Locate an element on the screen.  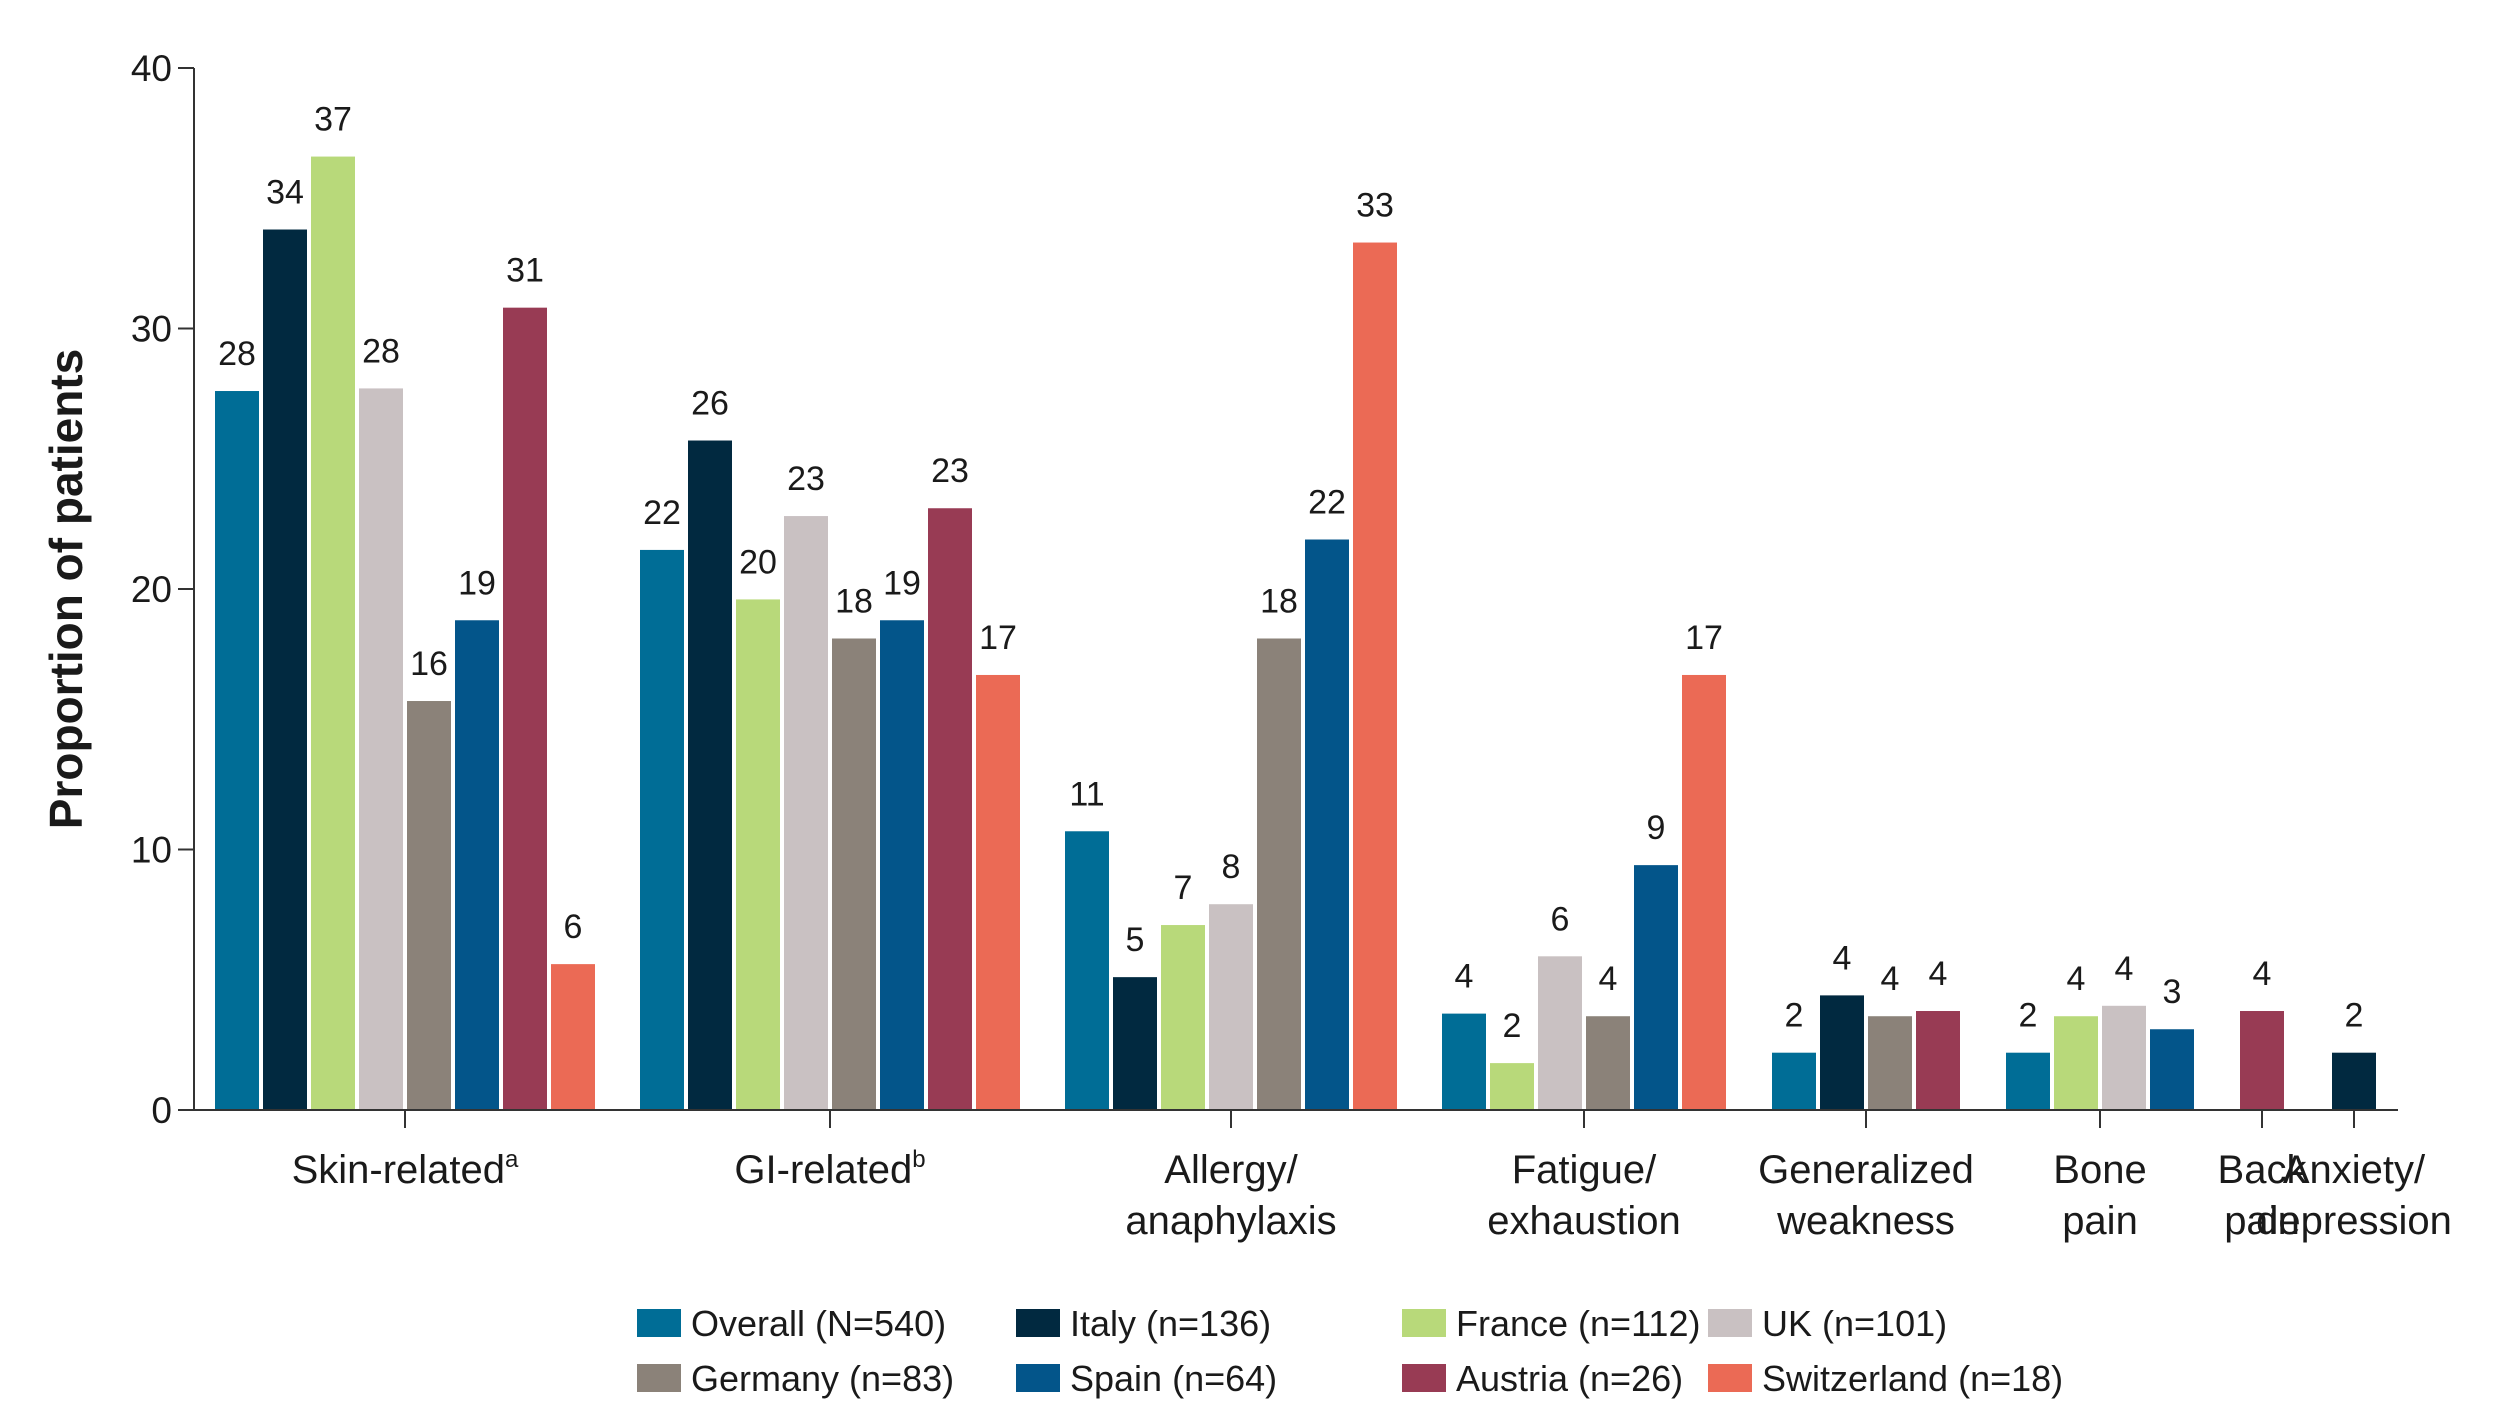
y-axis: 0 10 20 30 40 Proportion of patients is located at coordinates (117, 589).